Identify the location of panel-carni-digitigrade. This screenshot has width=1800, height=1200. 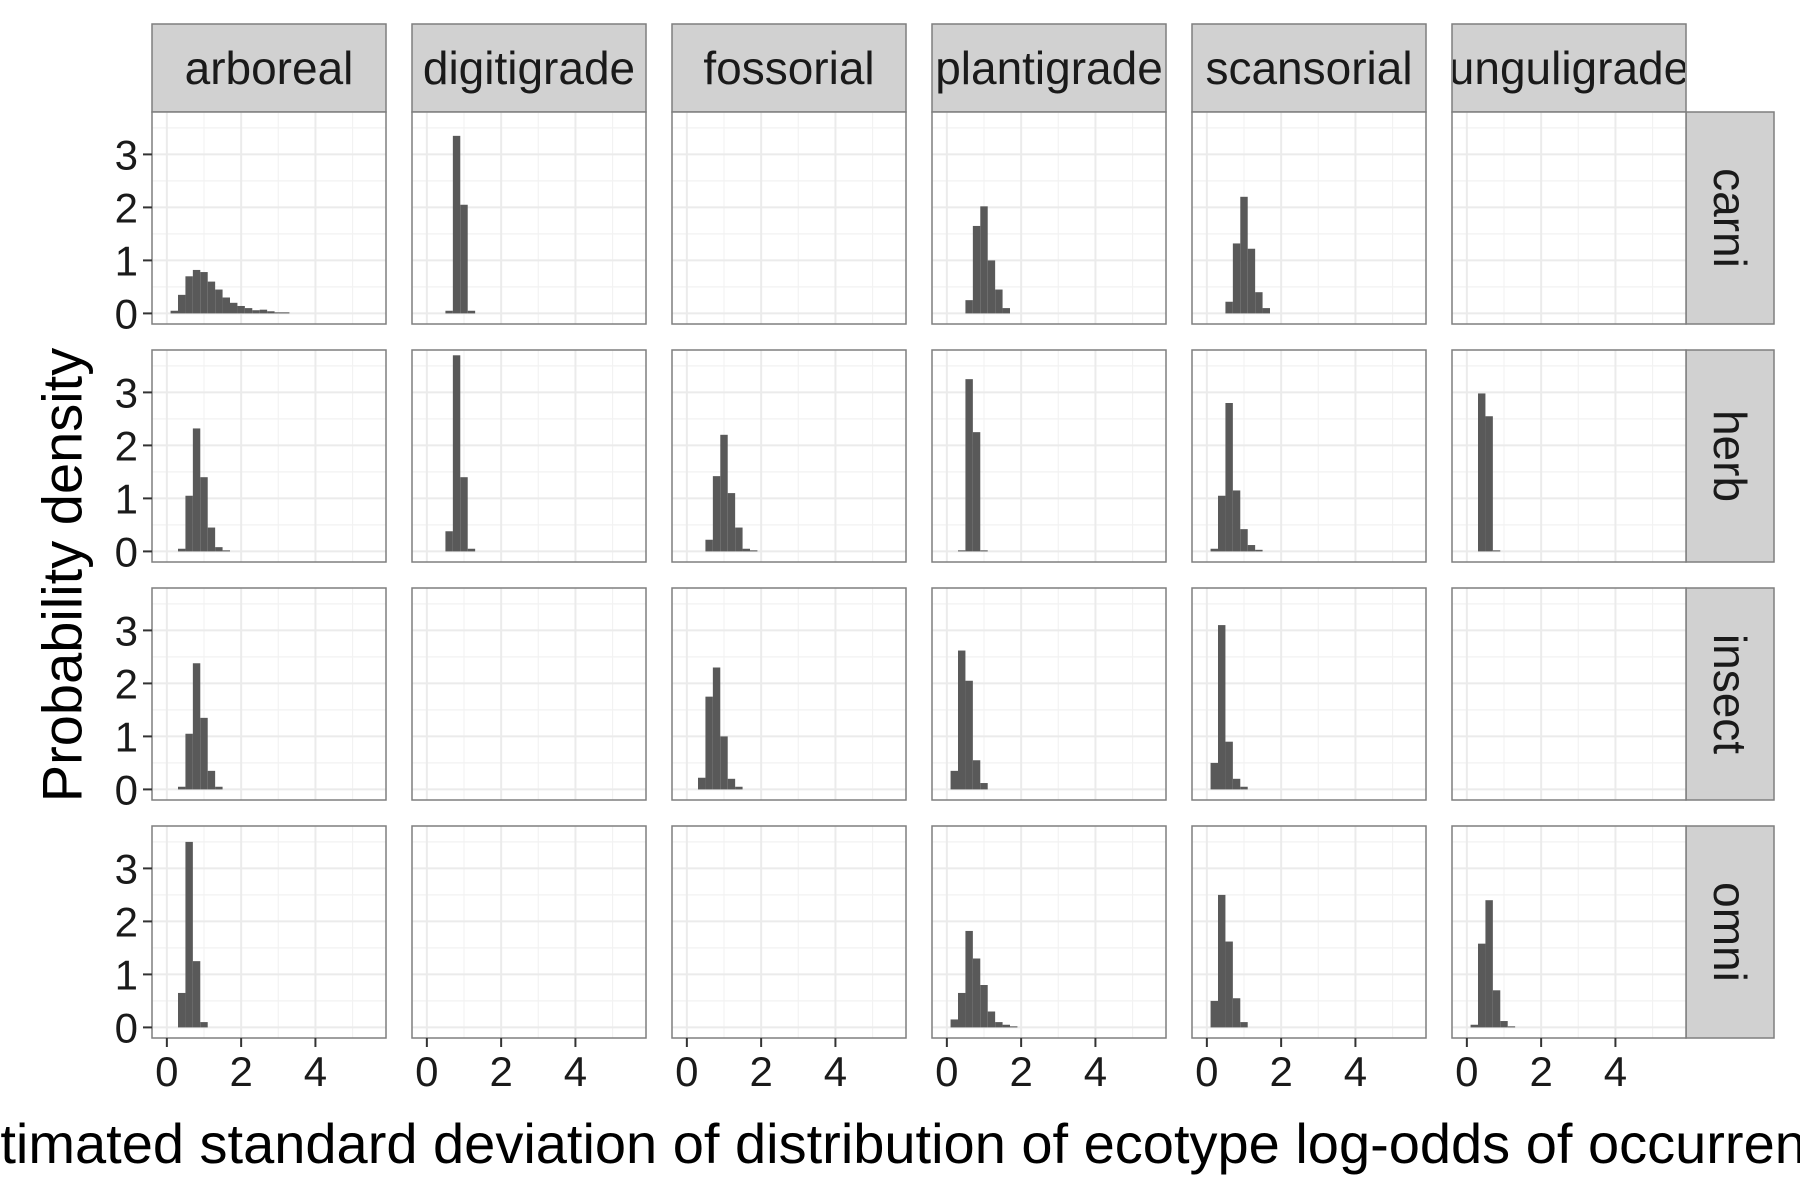
(529, 218).